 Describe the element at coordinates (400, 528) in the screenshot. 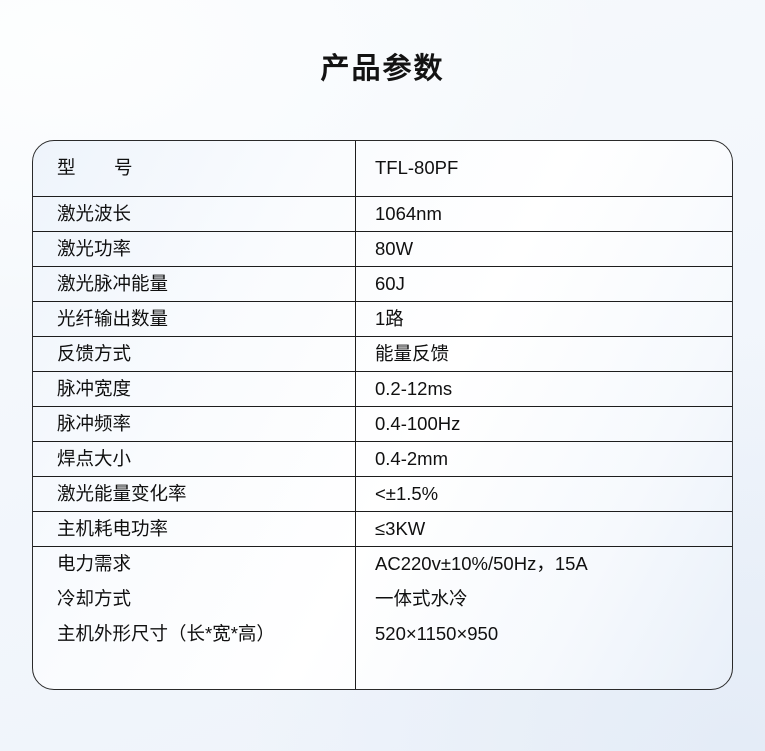

I see `spec-value: ≤3KW` at that location.